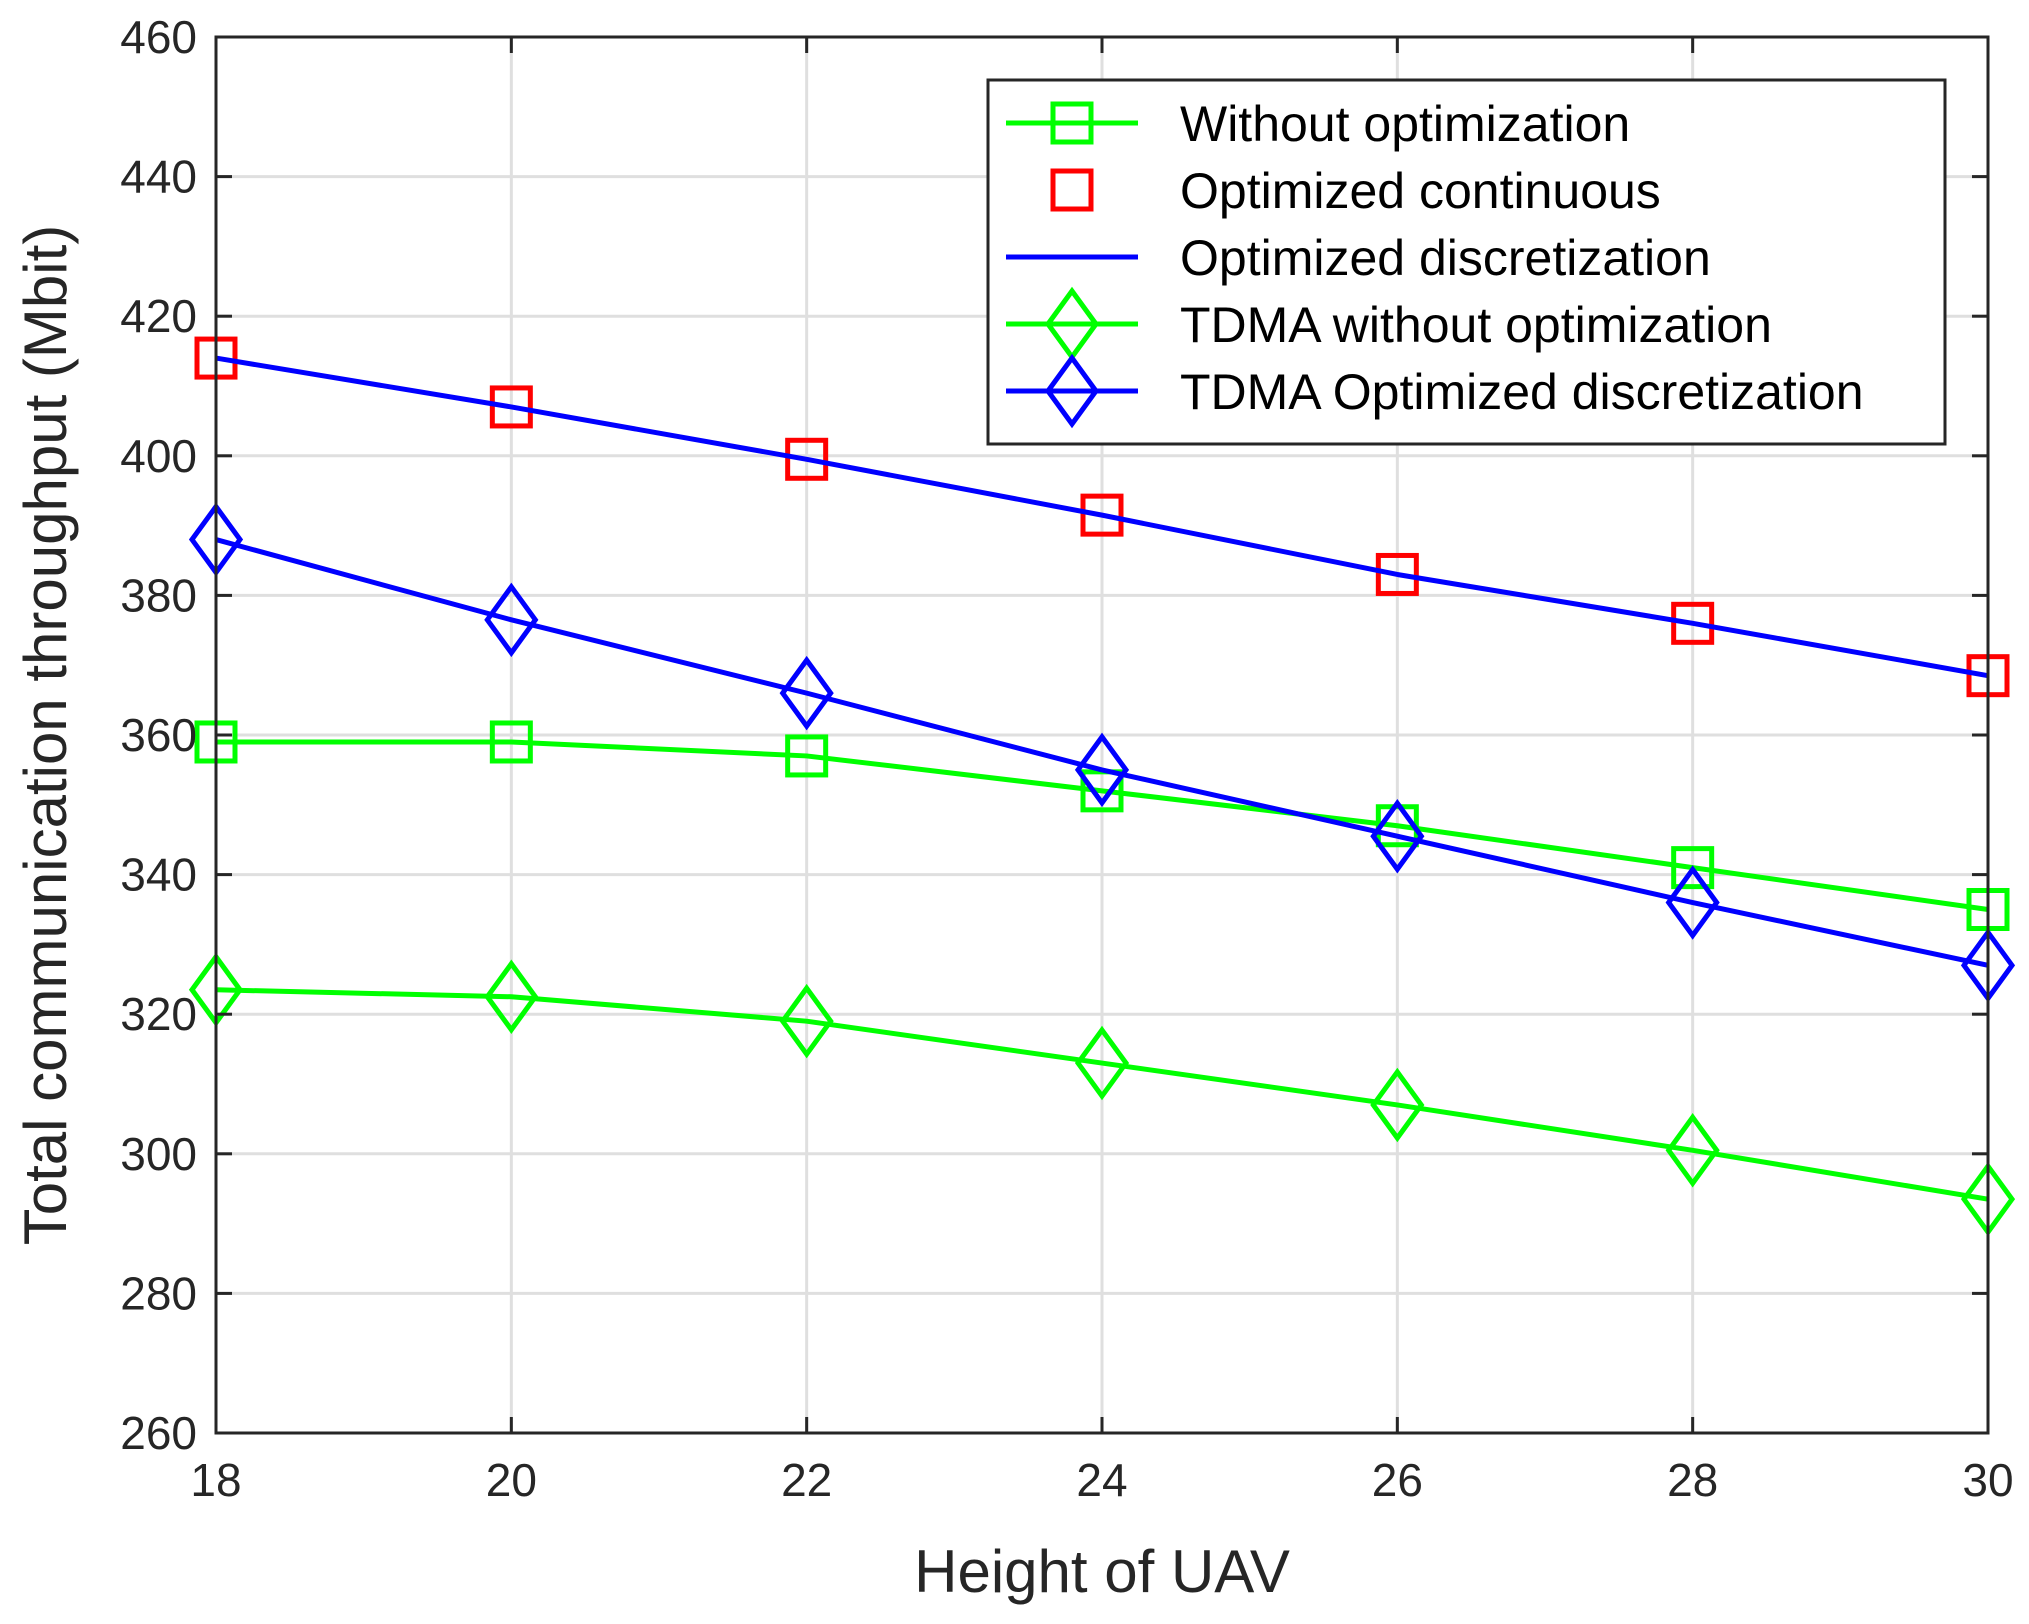 This screenshot has height=1624, width=2029. Describe the element at coordinates (158, 1433) in the screenshot. I see `y-tick-label: 260` at that location.